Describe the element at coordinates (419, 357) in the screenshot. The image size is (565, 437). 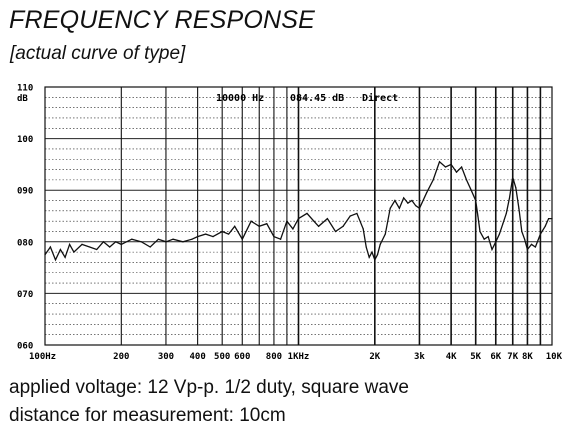
I see `x-tick-label: 3k` at that location.